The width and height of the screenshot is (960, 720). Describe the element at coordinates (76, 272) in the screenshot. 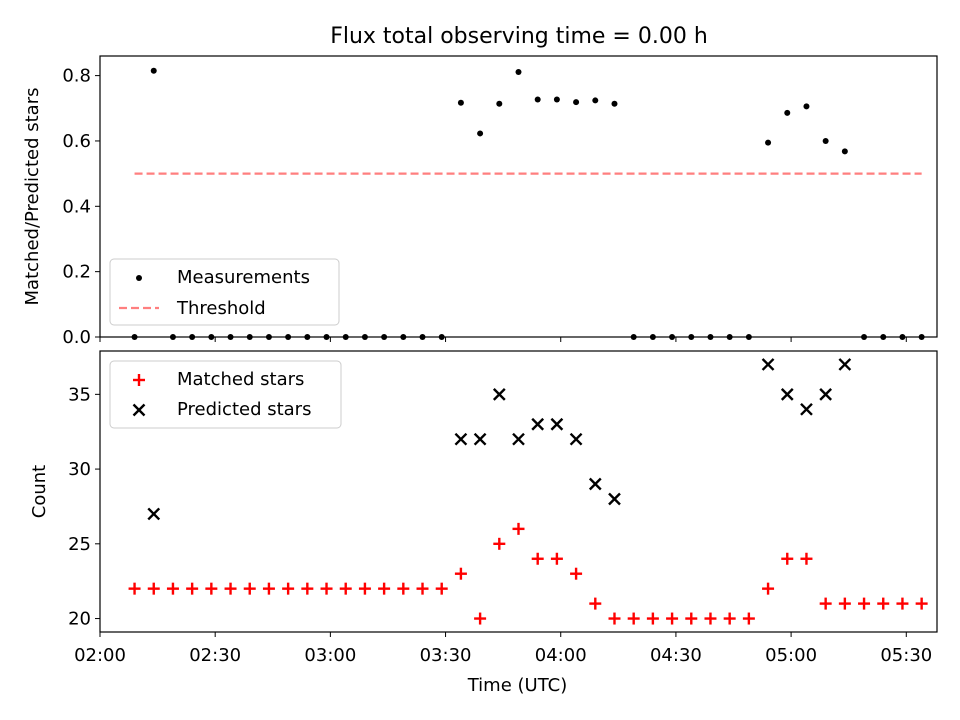

I see `y-tick-label: 0.2` at that location.